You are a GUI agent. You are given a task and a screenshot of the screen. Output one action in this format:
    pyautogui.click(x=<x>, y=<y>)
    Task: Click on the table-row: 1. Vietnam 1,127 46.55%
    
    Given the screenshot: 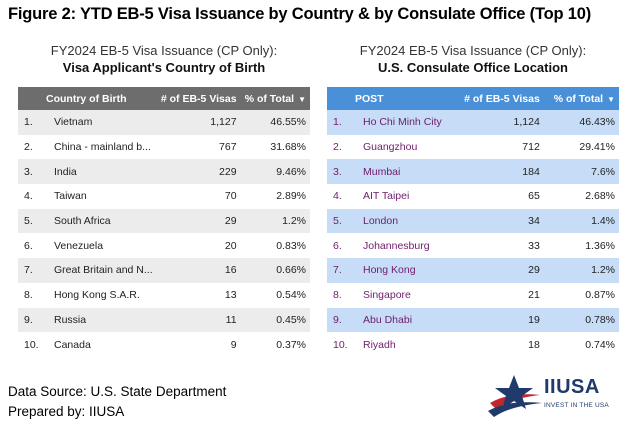 What is the action you would take?
    pyautogui.click(x=164, y=122)
    